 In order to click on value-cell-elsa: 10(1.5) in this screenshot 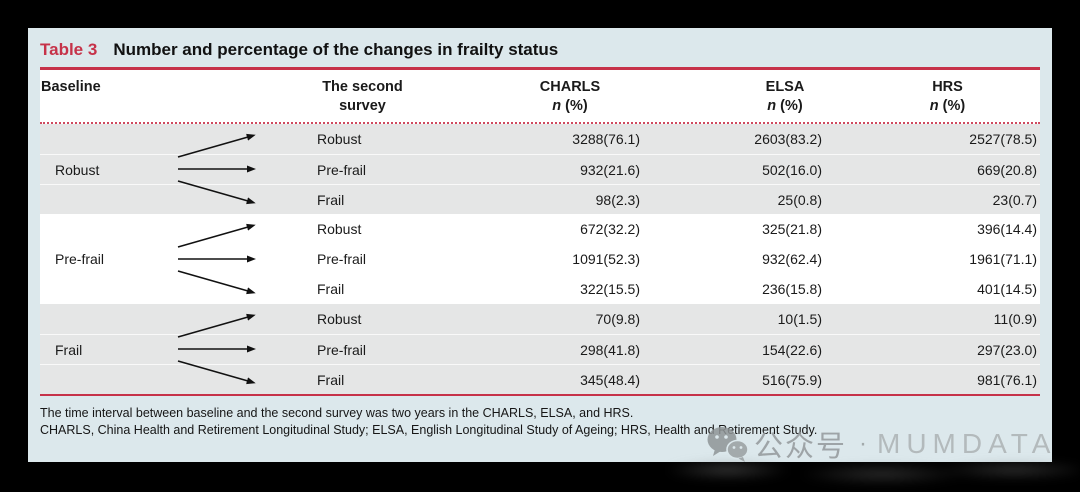, I will do `click(799, 319)`.